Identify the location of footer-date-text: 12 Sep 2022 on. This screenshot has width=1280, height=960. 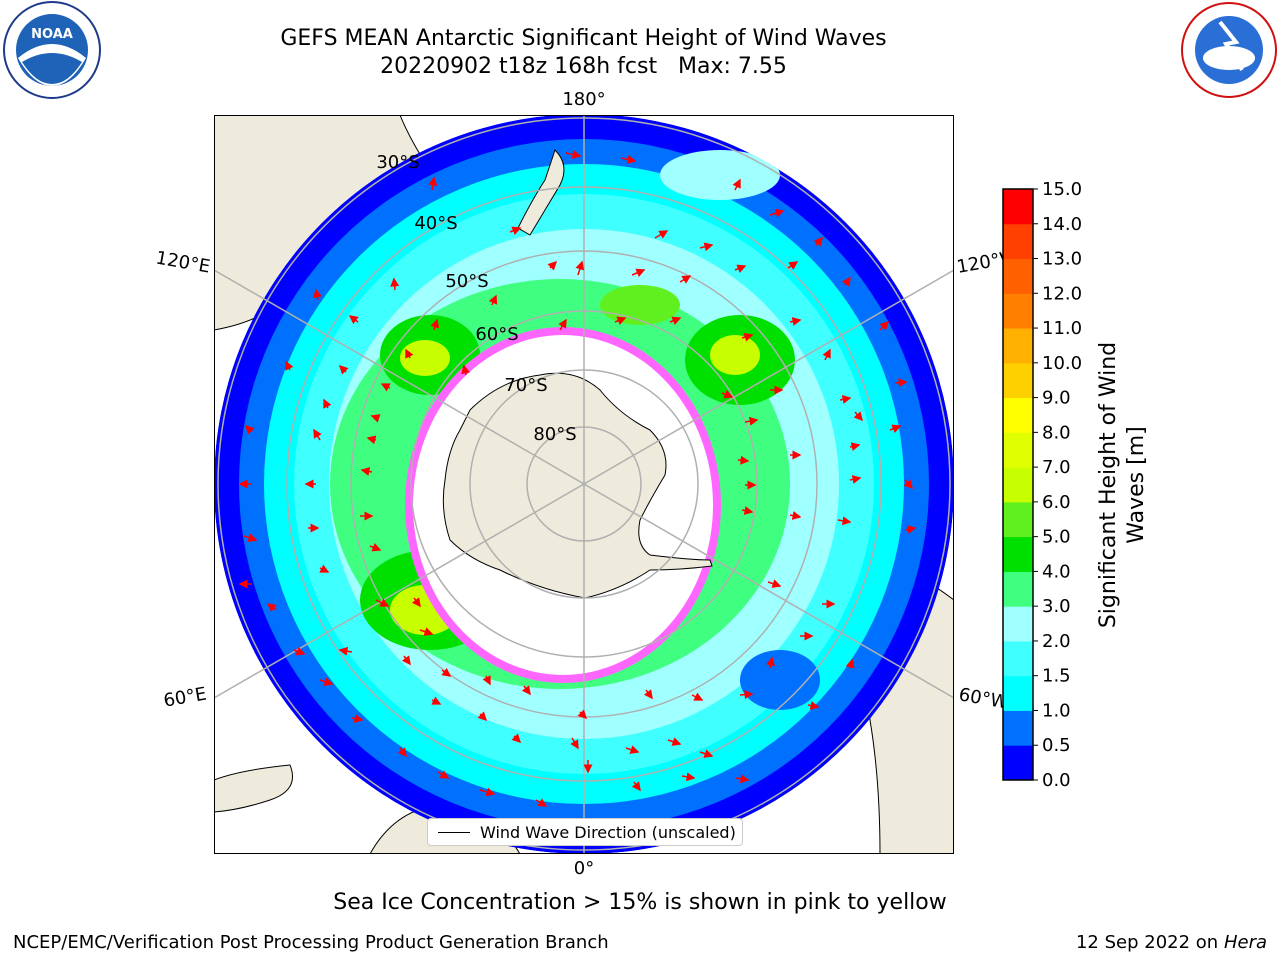
(1147, 942).